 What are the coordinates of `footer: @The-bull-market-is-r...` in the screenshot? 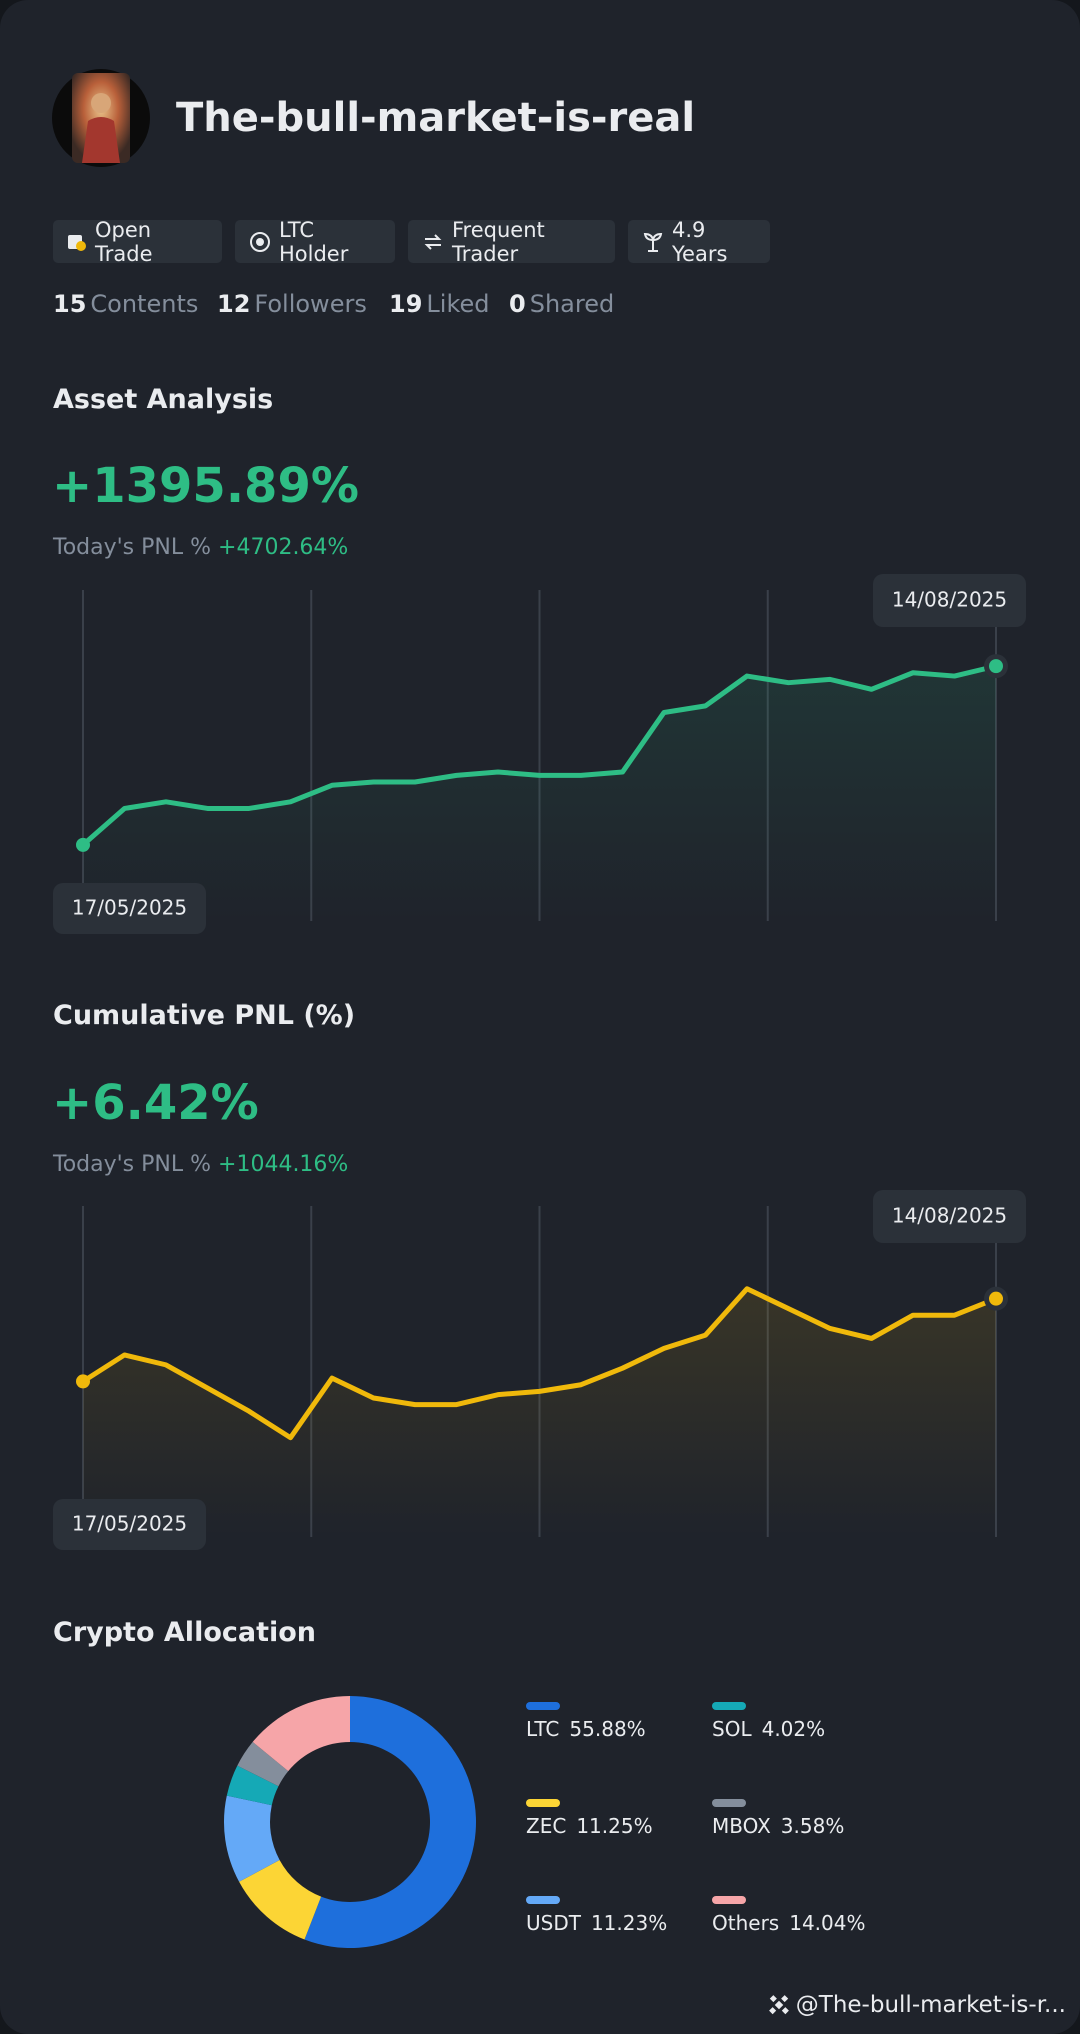 It's located at (916, 2005).